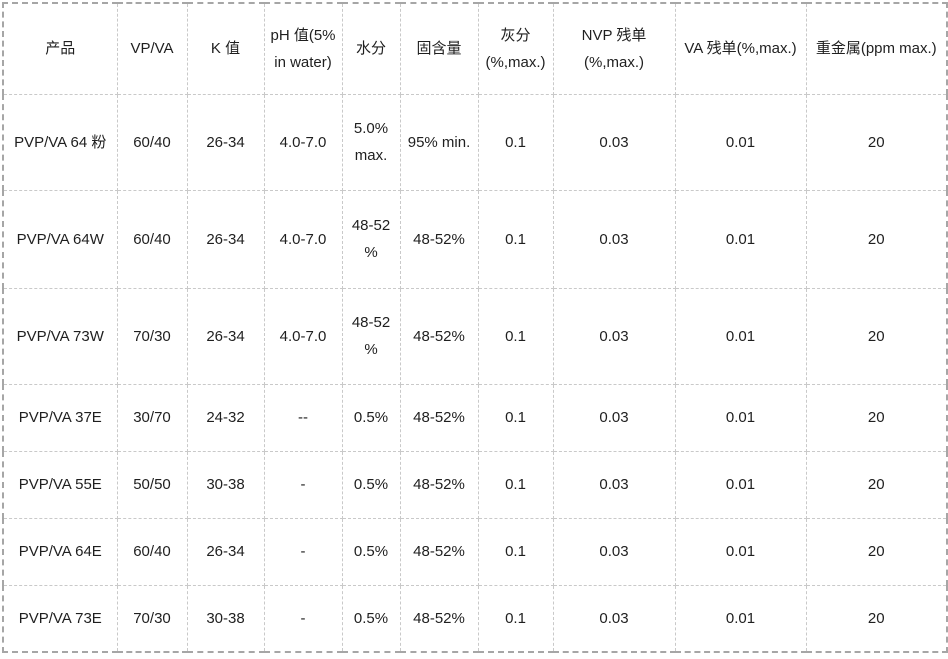  Describe the element at coordinates (60, 239) in the screenshot. I see `table-cell: PVP/VA 64W` at that location.